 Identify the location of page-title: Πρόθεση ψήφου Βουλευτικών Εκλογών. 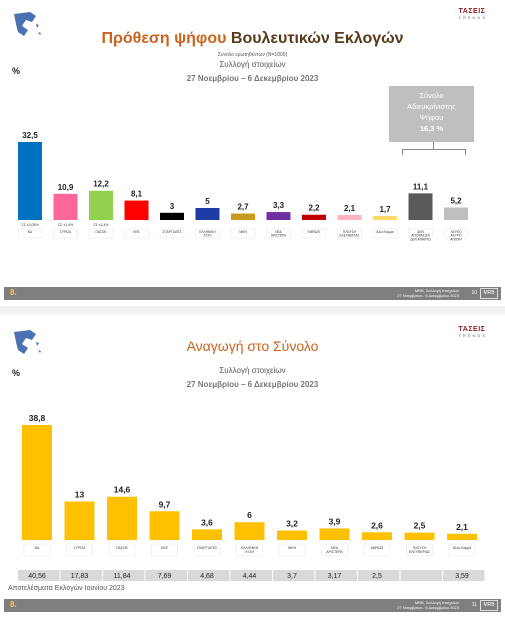
(252, 38).